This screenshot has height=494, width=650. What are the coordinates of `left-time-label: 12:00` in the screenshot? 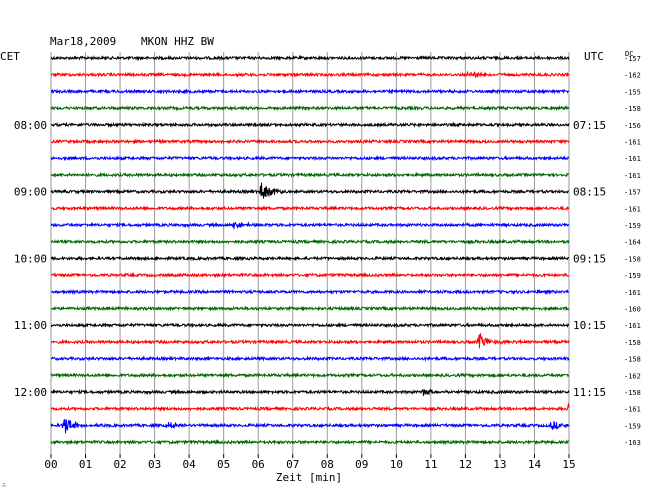 It's located at (30, 392).